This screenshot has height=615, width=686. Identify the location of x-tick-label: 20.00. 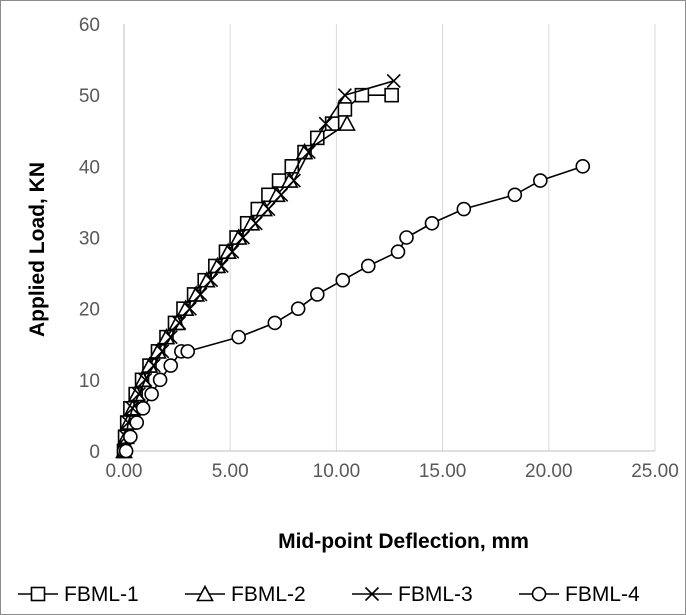
(549, 471).